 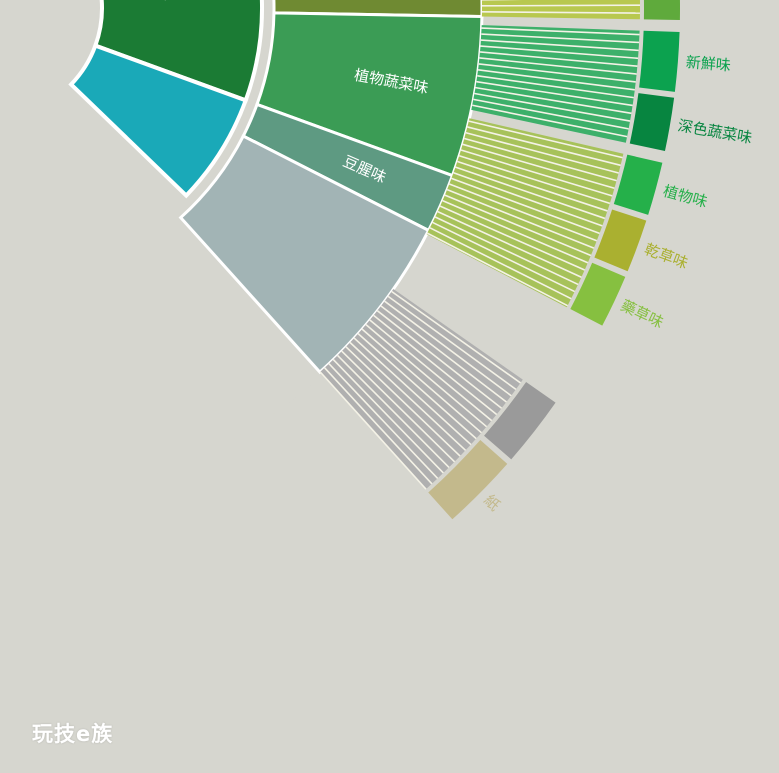 What do you see at coordinates (666, 256) in the screenshot?
I see `outer-label: 乾草味` at bounding box center [666, 256].